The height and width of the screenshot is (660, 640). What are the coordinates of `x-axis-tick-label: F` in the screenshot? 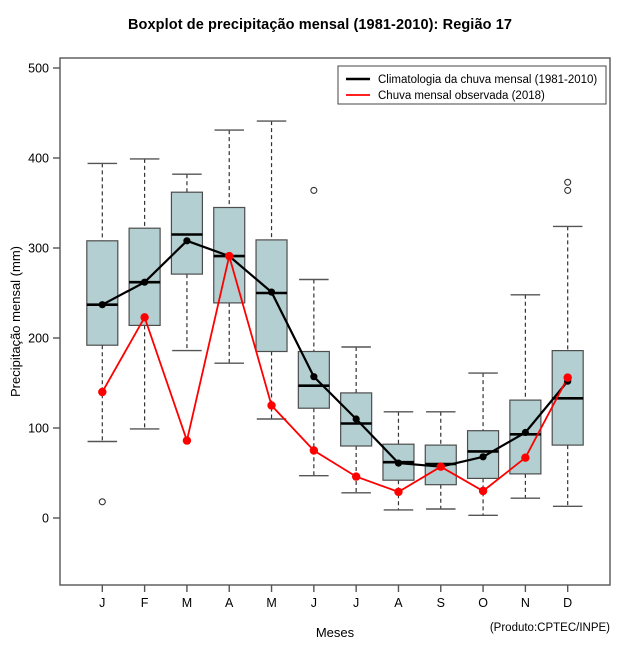 It's located at (145, 603).